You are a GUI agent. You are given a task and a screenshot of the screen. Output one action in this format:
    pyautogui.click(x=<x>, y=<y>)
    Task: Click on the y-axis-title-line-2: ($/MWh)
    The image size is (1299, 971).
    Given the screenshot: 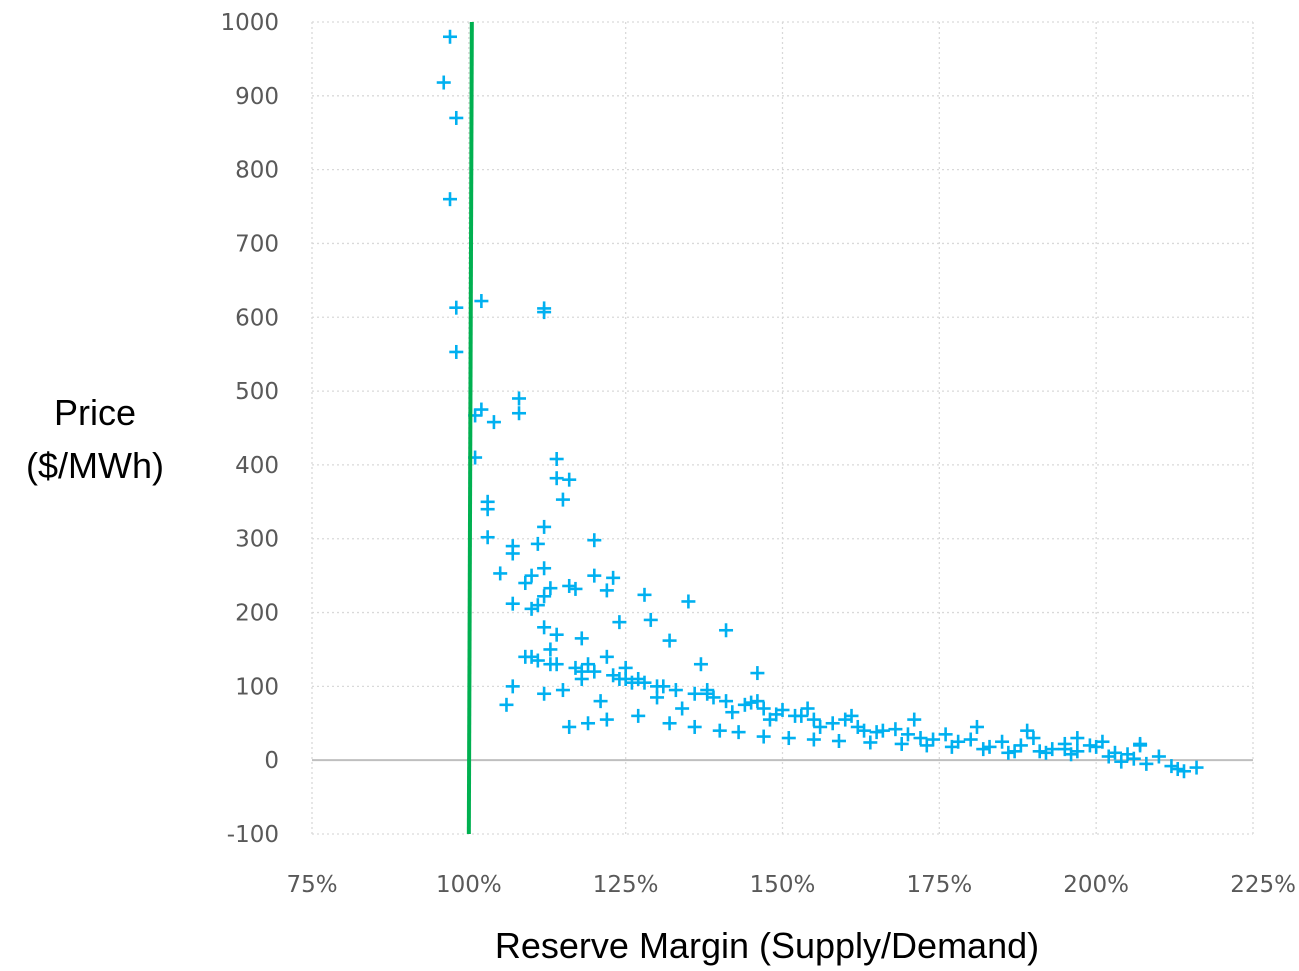 What is the action you would take?
    pyautogui.click(x=95, y=465)
    